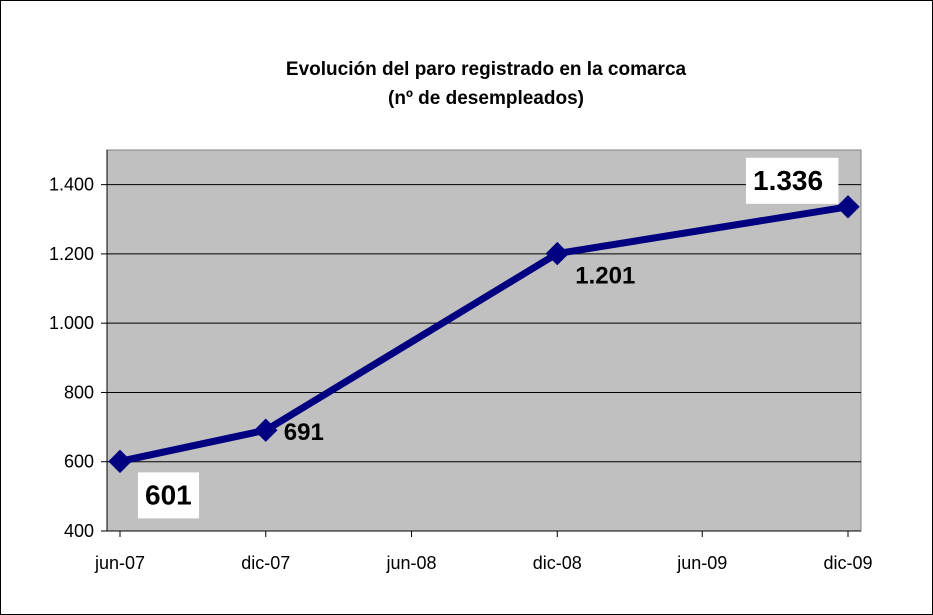 This screenshot has width=933, height=615. I want to click on data-label: 1.201, so click(605, 276).